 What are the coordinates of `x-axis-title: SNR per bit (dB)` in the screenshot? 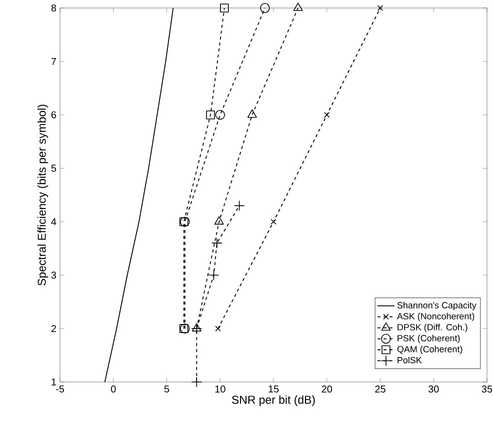 It's located at (273, 400).